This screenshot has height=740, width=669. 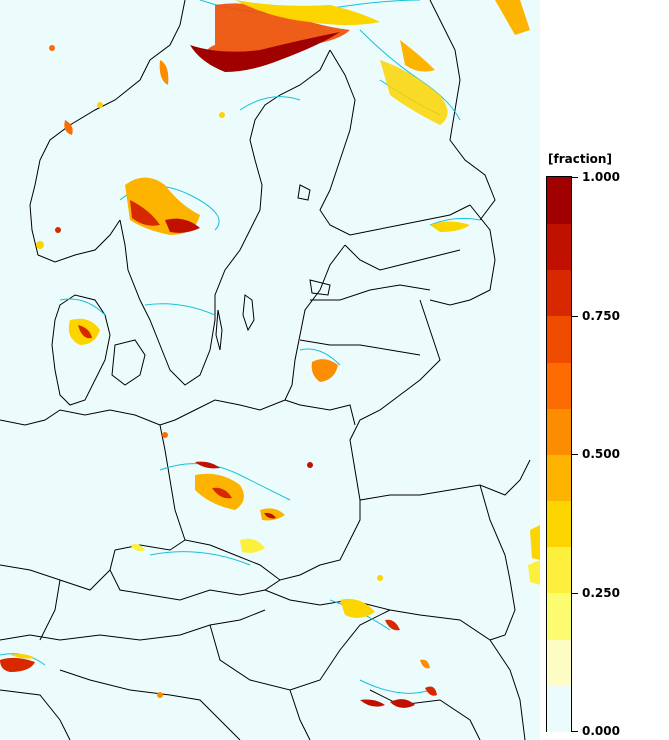 What do you see at coordinates (55, 602) in the screenshot?
I see `west-borders` at bounding box center [55, 602].